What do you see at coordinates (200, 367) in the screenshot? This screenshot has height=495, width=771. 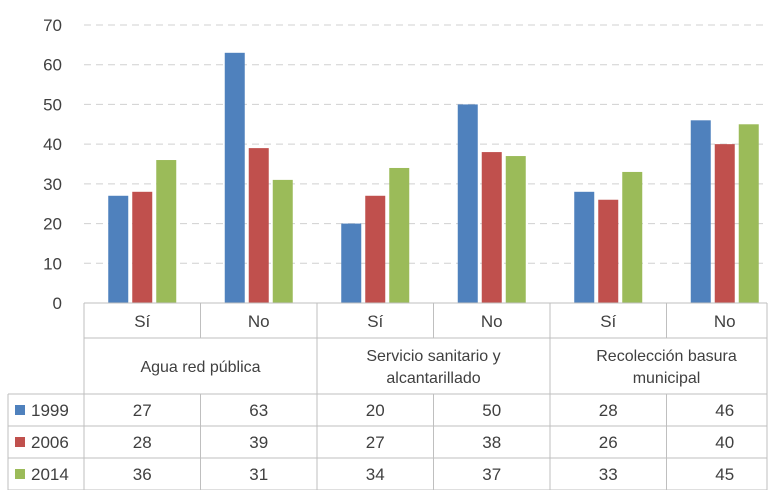 I see `group-label: Agua red pública` at bounding box center [200, 367].